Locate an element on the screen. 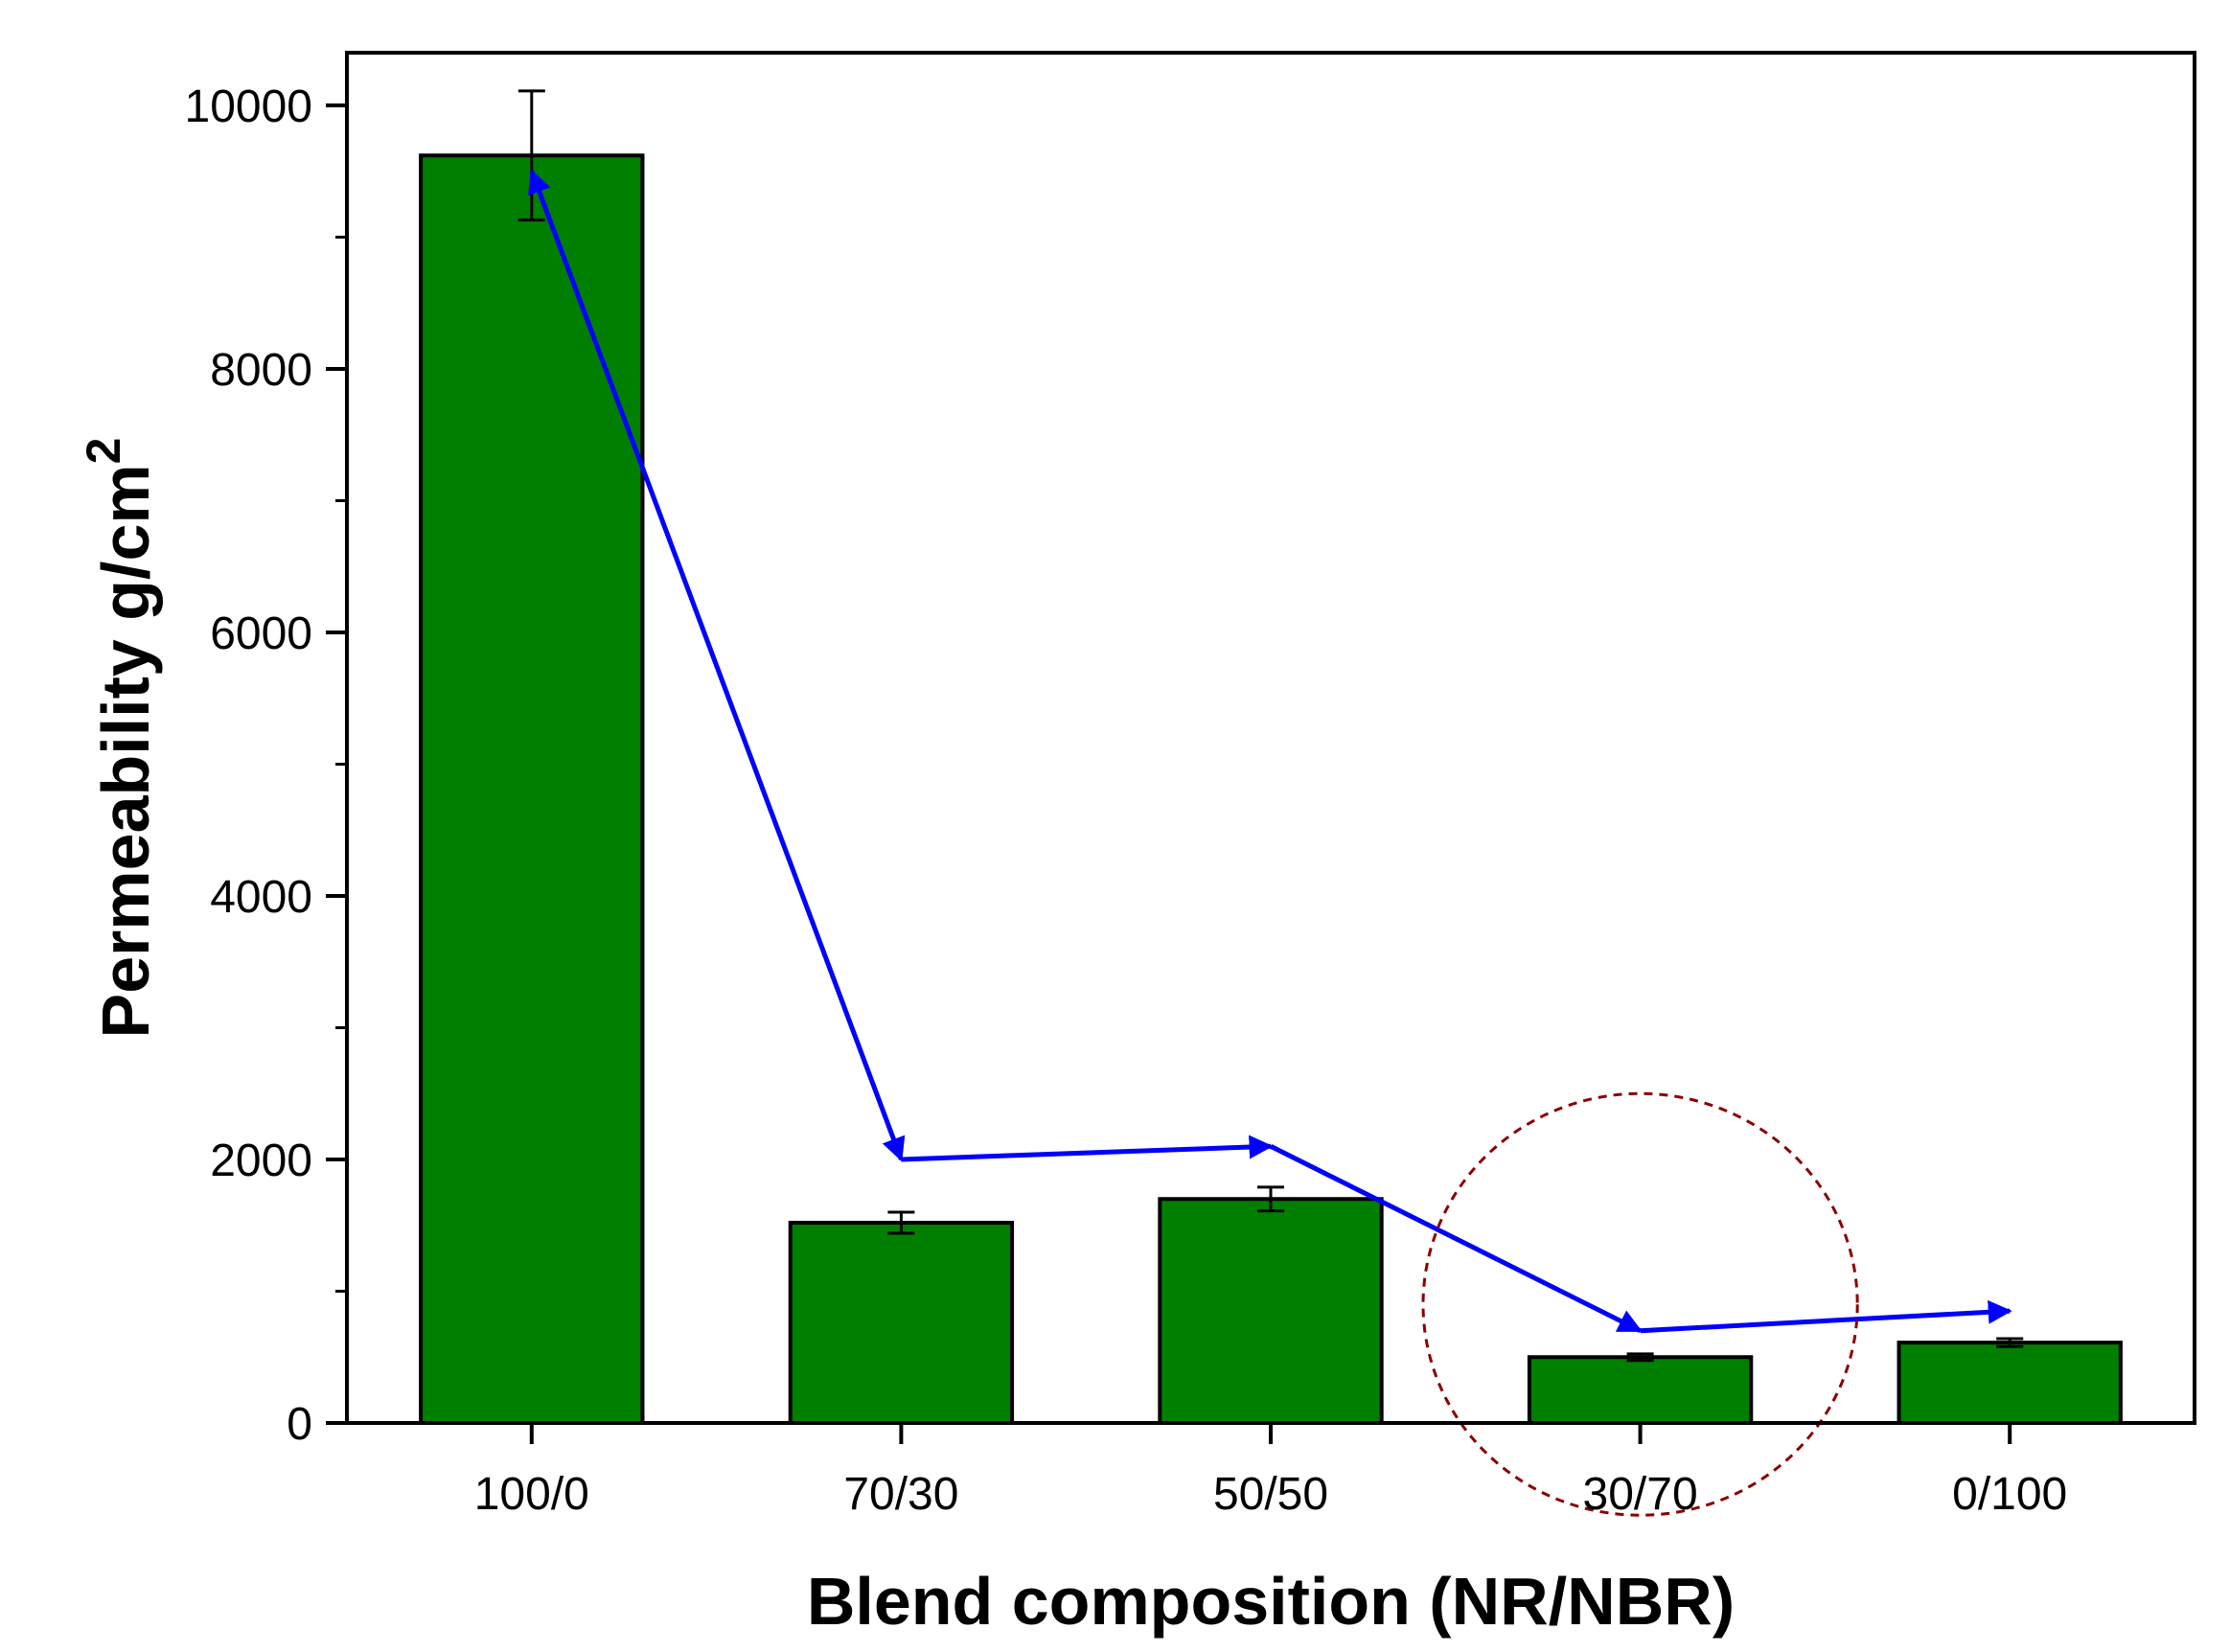 The image size is (2230, 1652). y-axis-title-superscript: 2 is located at coordinates (104, 451).